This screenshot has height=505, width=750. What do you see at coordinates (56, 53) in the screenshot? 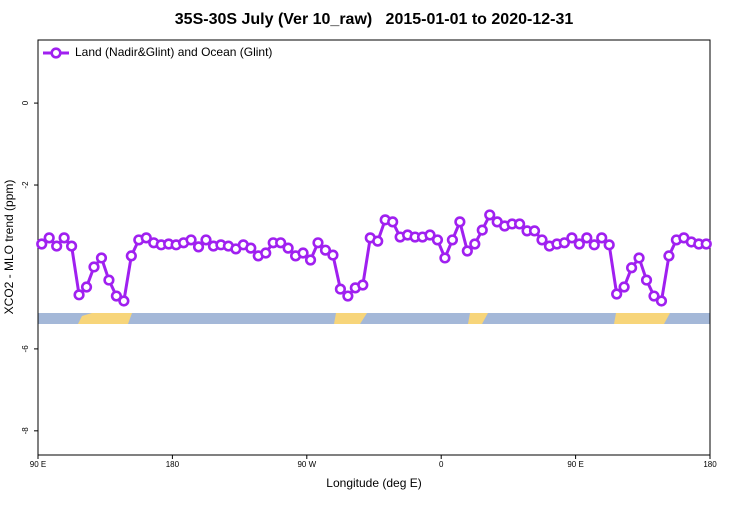
I see `legend-marker` at bounding box center [56, 53].